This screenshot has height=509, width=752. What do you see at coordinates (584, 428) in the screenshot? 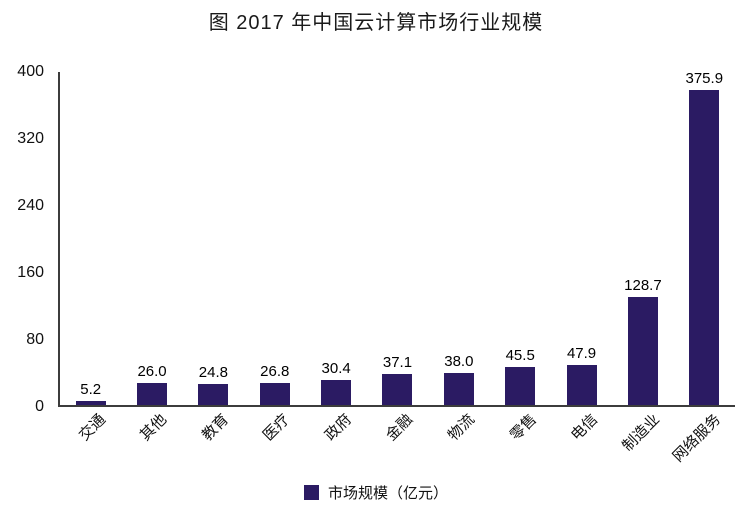
I see `x-tick-label: 电信` at bounding box center [584, 428].